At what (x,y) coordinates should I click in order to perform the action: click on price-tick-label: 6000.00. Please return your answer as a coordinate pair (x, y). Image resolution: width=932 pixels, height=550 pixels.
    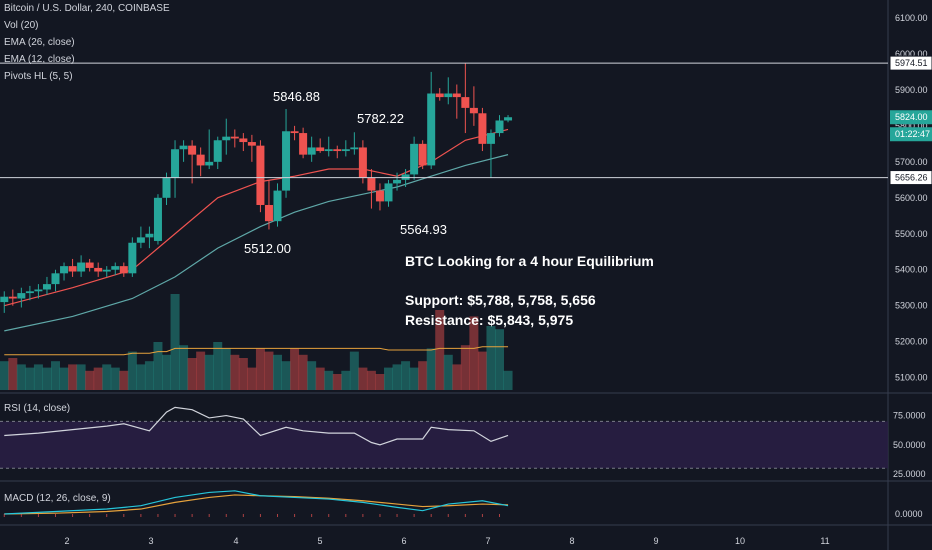
    Looking at the image, I should click on (911, 54).